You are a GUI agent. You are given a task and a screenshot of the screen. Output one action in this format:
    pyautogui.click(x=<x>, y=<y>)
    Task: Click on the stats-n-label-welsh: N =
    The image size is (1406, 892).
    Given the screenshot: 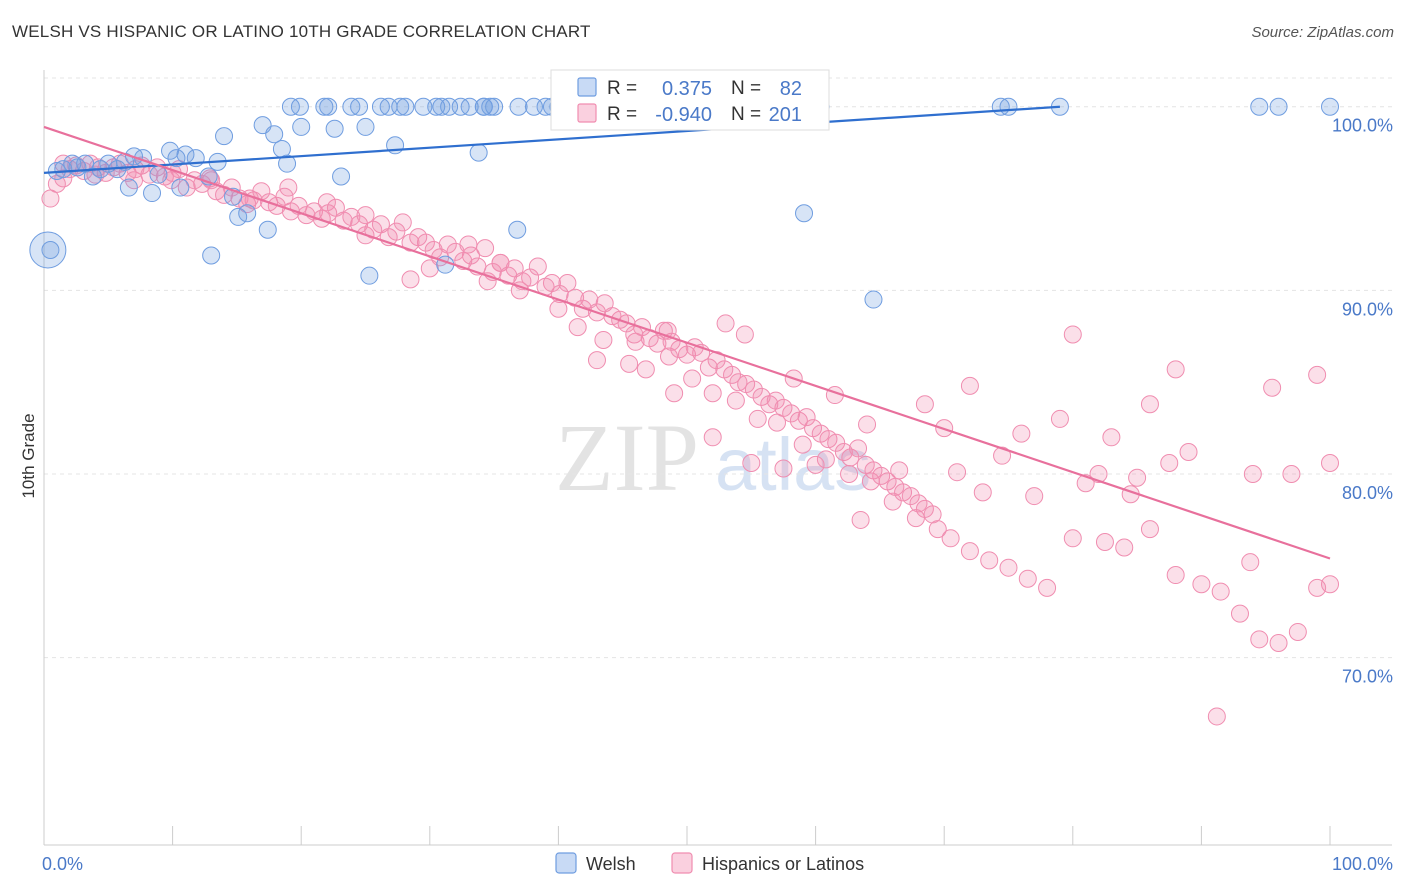 What is the action you would take?
    pyautogui.click(x=746, y=88)
    